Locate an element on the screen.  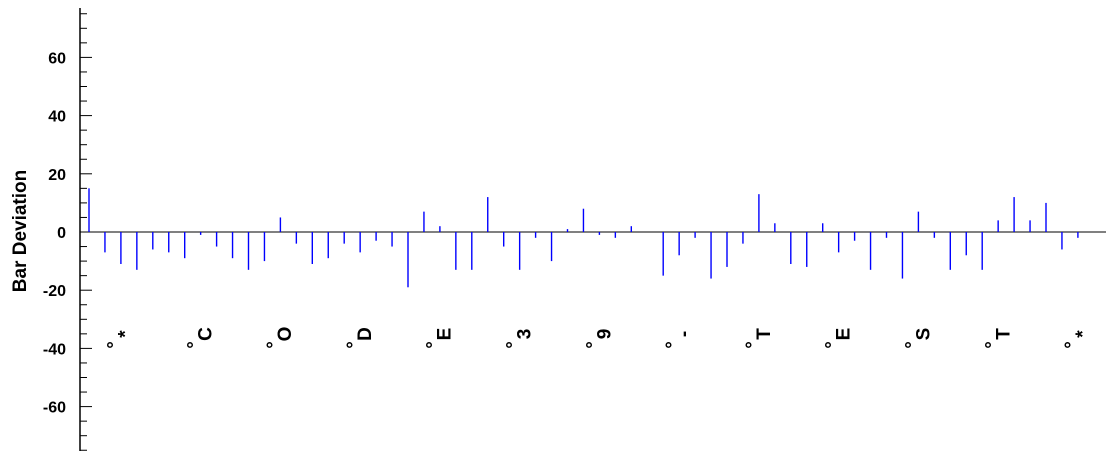
character-label: °D is located at coordinates (360, 338).